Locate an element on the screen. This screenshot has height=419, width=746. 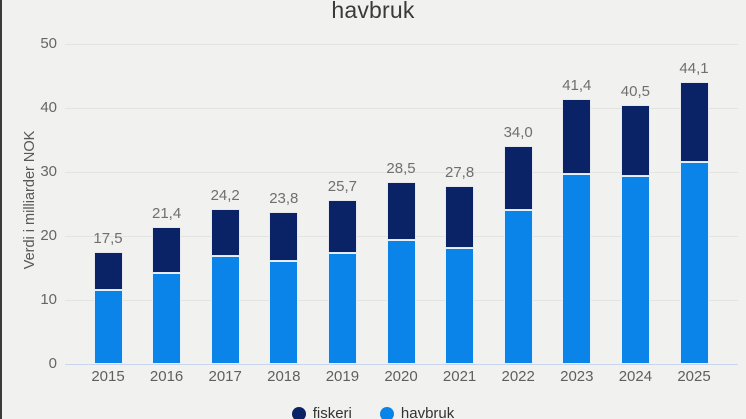
y-axis-title: Verdi i milliarder NOK is located at coordinates (30, 200).